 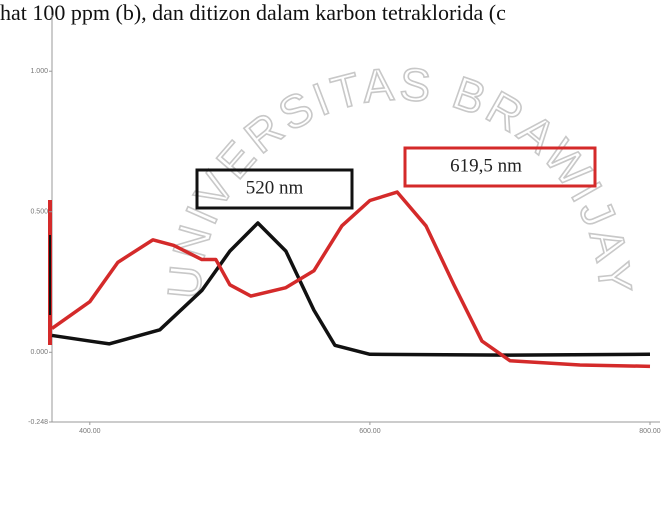 I want to click on y-tick-label: 1.000, so click(x=39, y=71).